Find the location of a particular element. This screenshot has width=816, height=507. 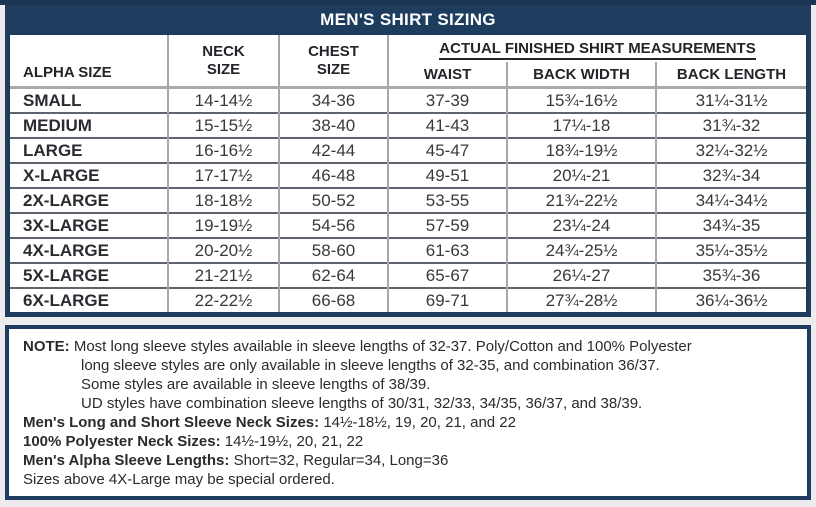

cell-chest-size: 50-52 is located at coordinates (334, 200).